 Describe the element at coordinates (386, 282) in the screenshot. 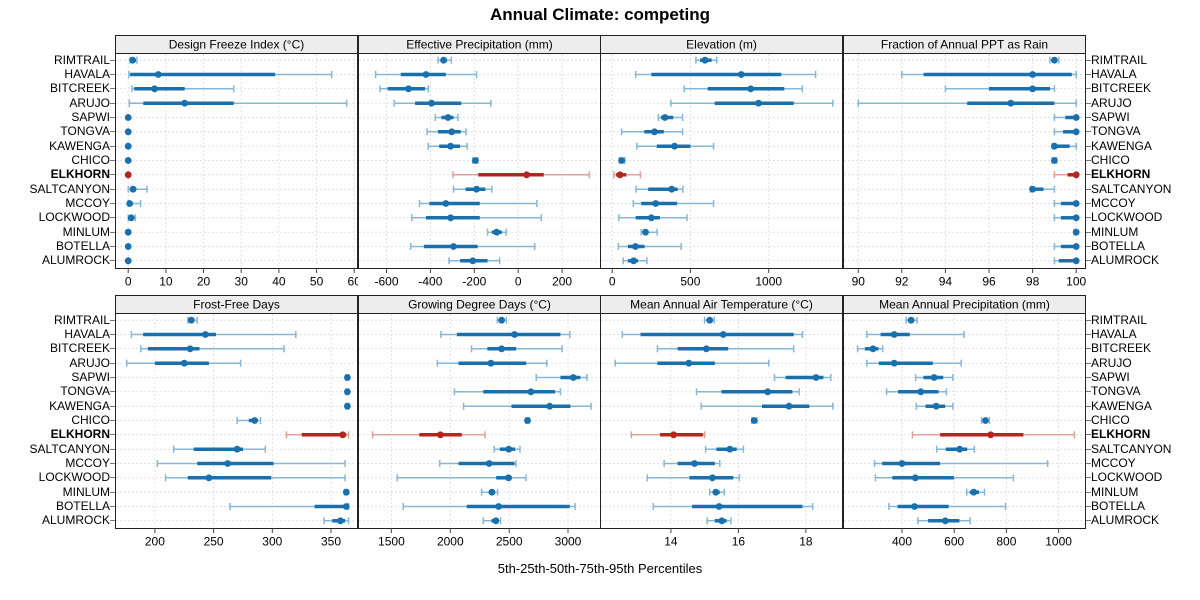

I see `x-tick-label: -600` at that location.